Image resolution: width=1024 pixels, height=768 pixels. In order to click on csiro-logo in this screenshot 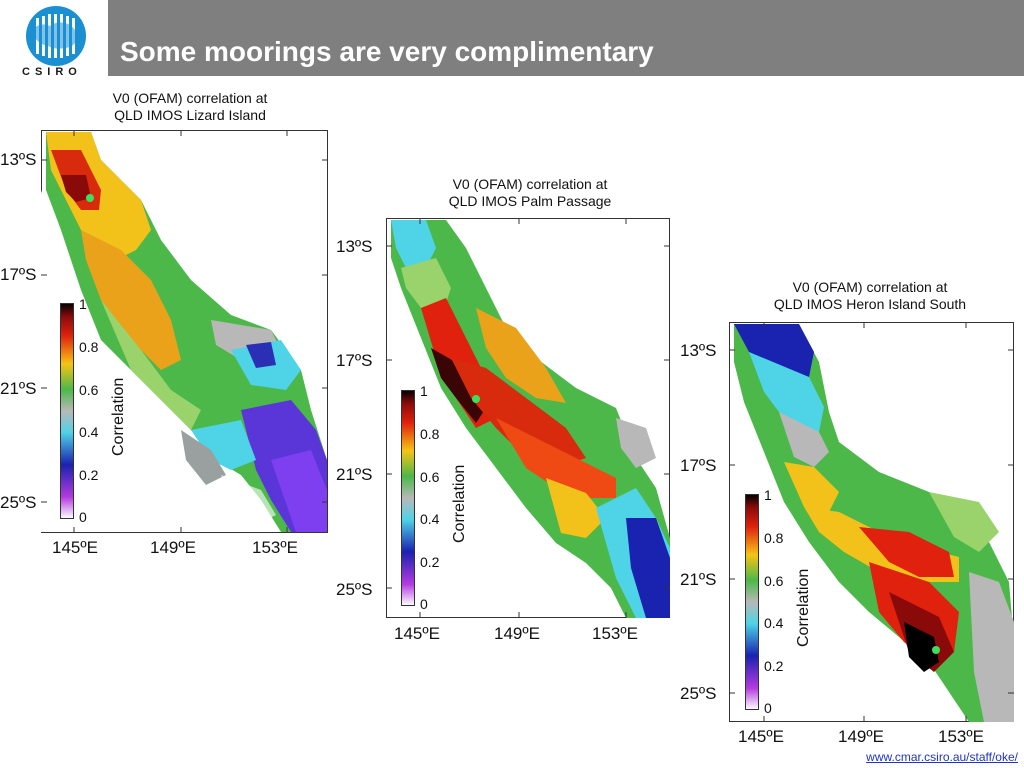, I will do `click(56, 36)`.